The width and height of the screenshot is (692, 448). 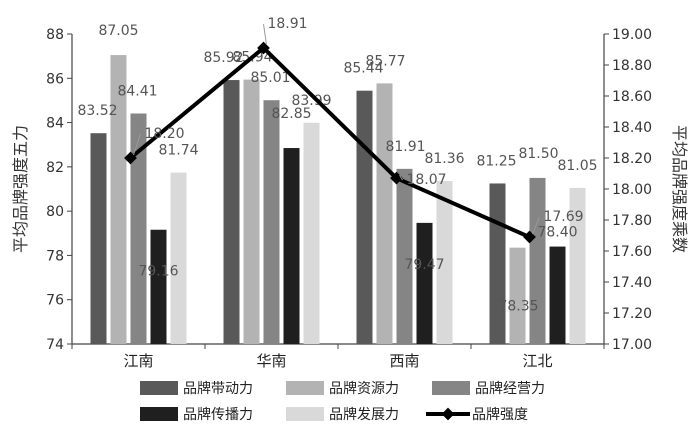 I want to click on y-right-tick-label: 18.00, so click(x=632, y=190).